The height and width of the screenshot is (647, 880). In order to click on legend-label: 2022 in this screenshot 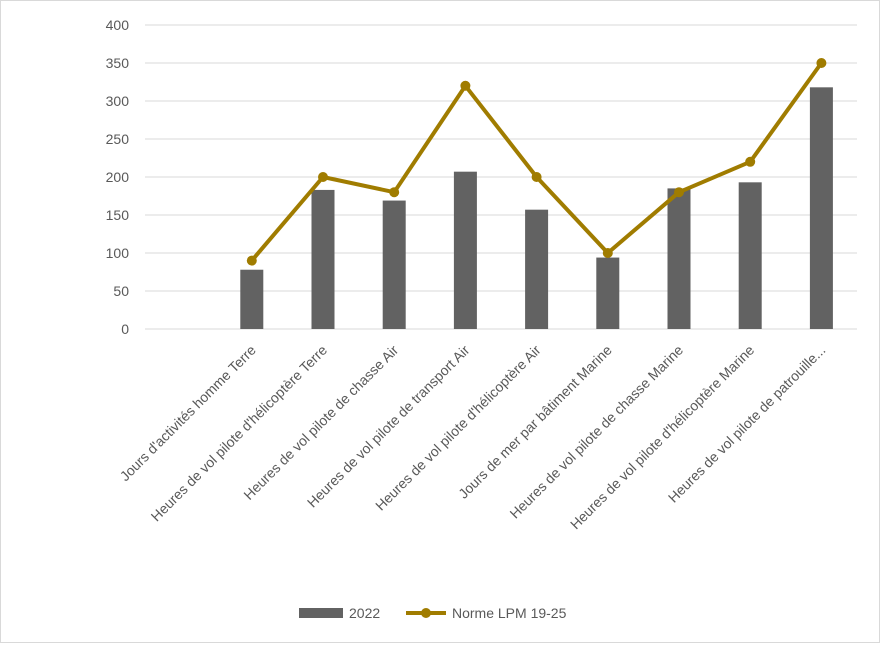, I will do `click(364, 613)`.